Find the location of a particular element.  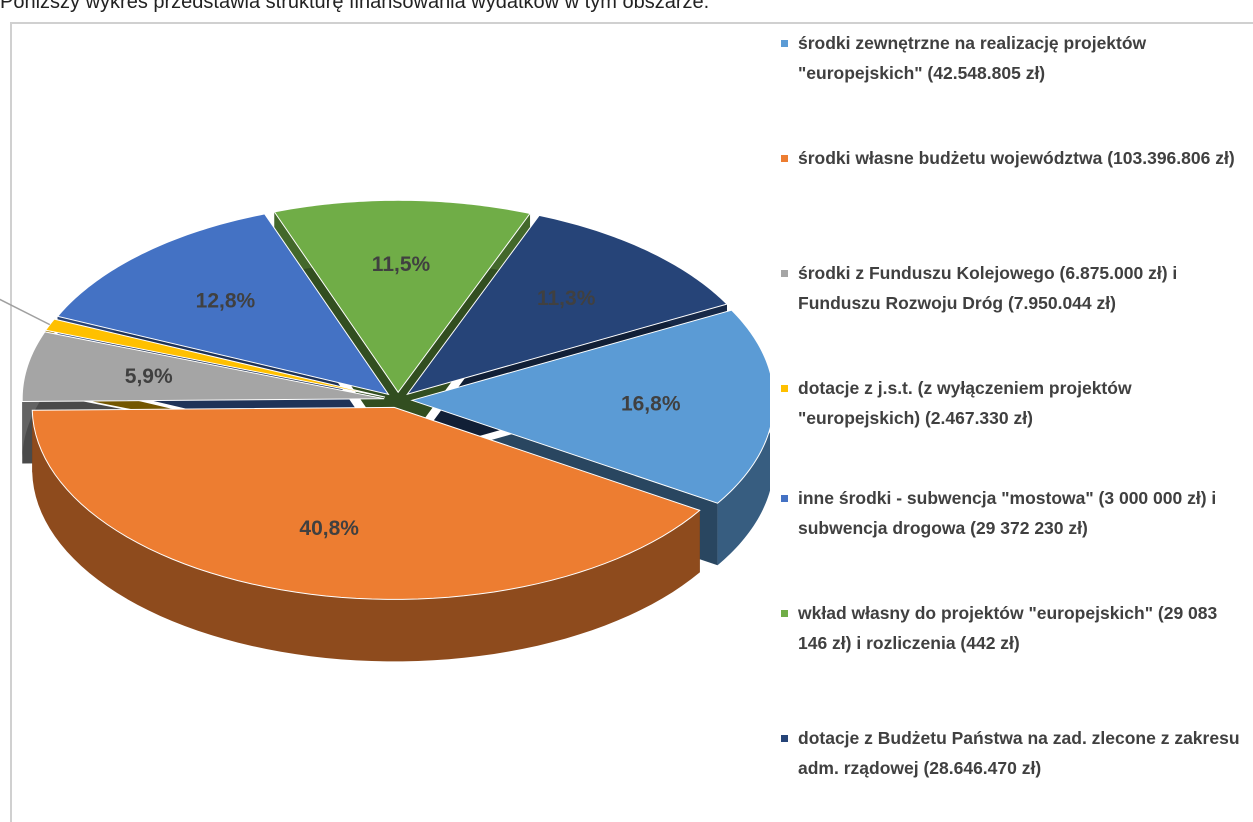

data-label: 12,8% is located at coordinates (226, 300).